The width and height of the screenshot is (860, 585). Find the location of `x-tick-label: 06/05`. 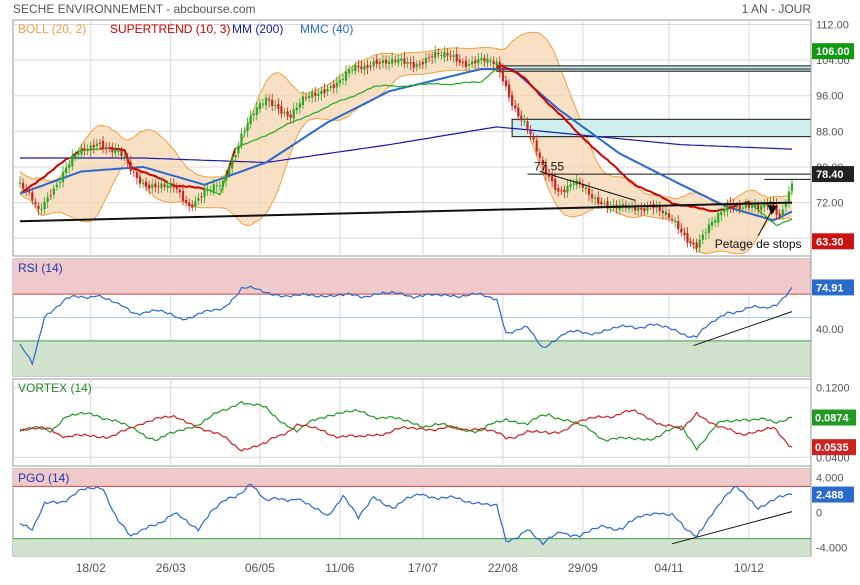

x-tick-label: 06/05 is located at coordinates (260, 568).